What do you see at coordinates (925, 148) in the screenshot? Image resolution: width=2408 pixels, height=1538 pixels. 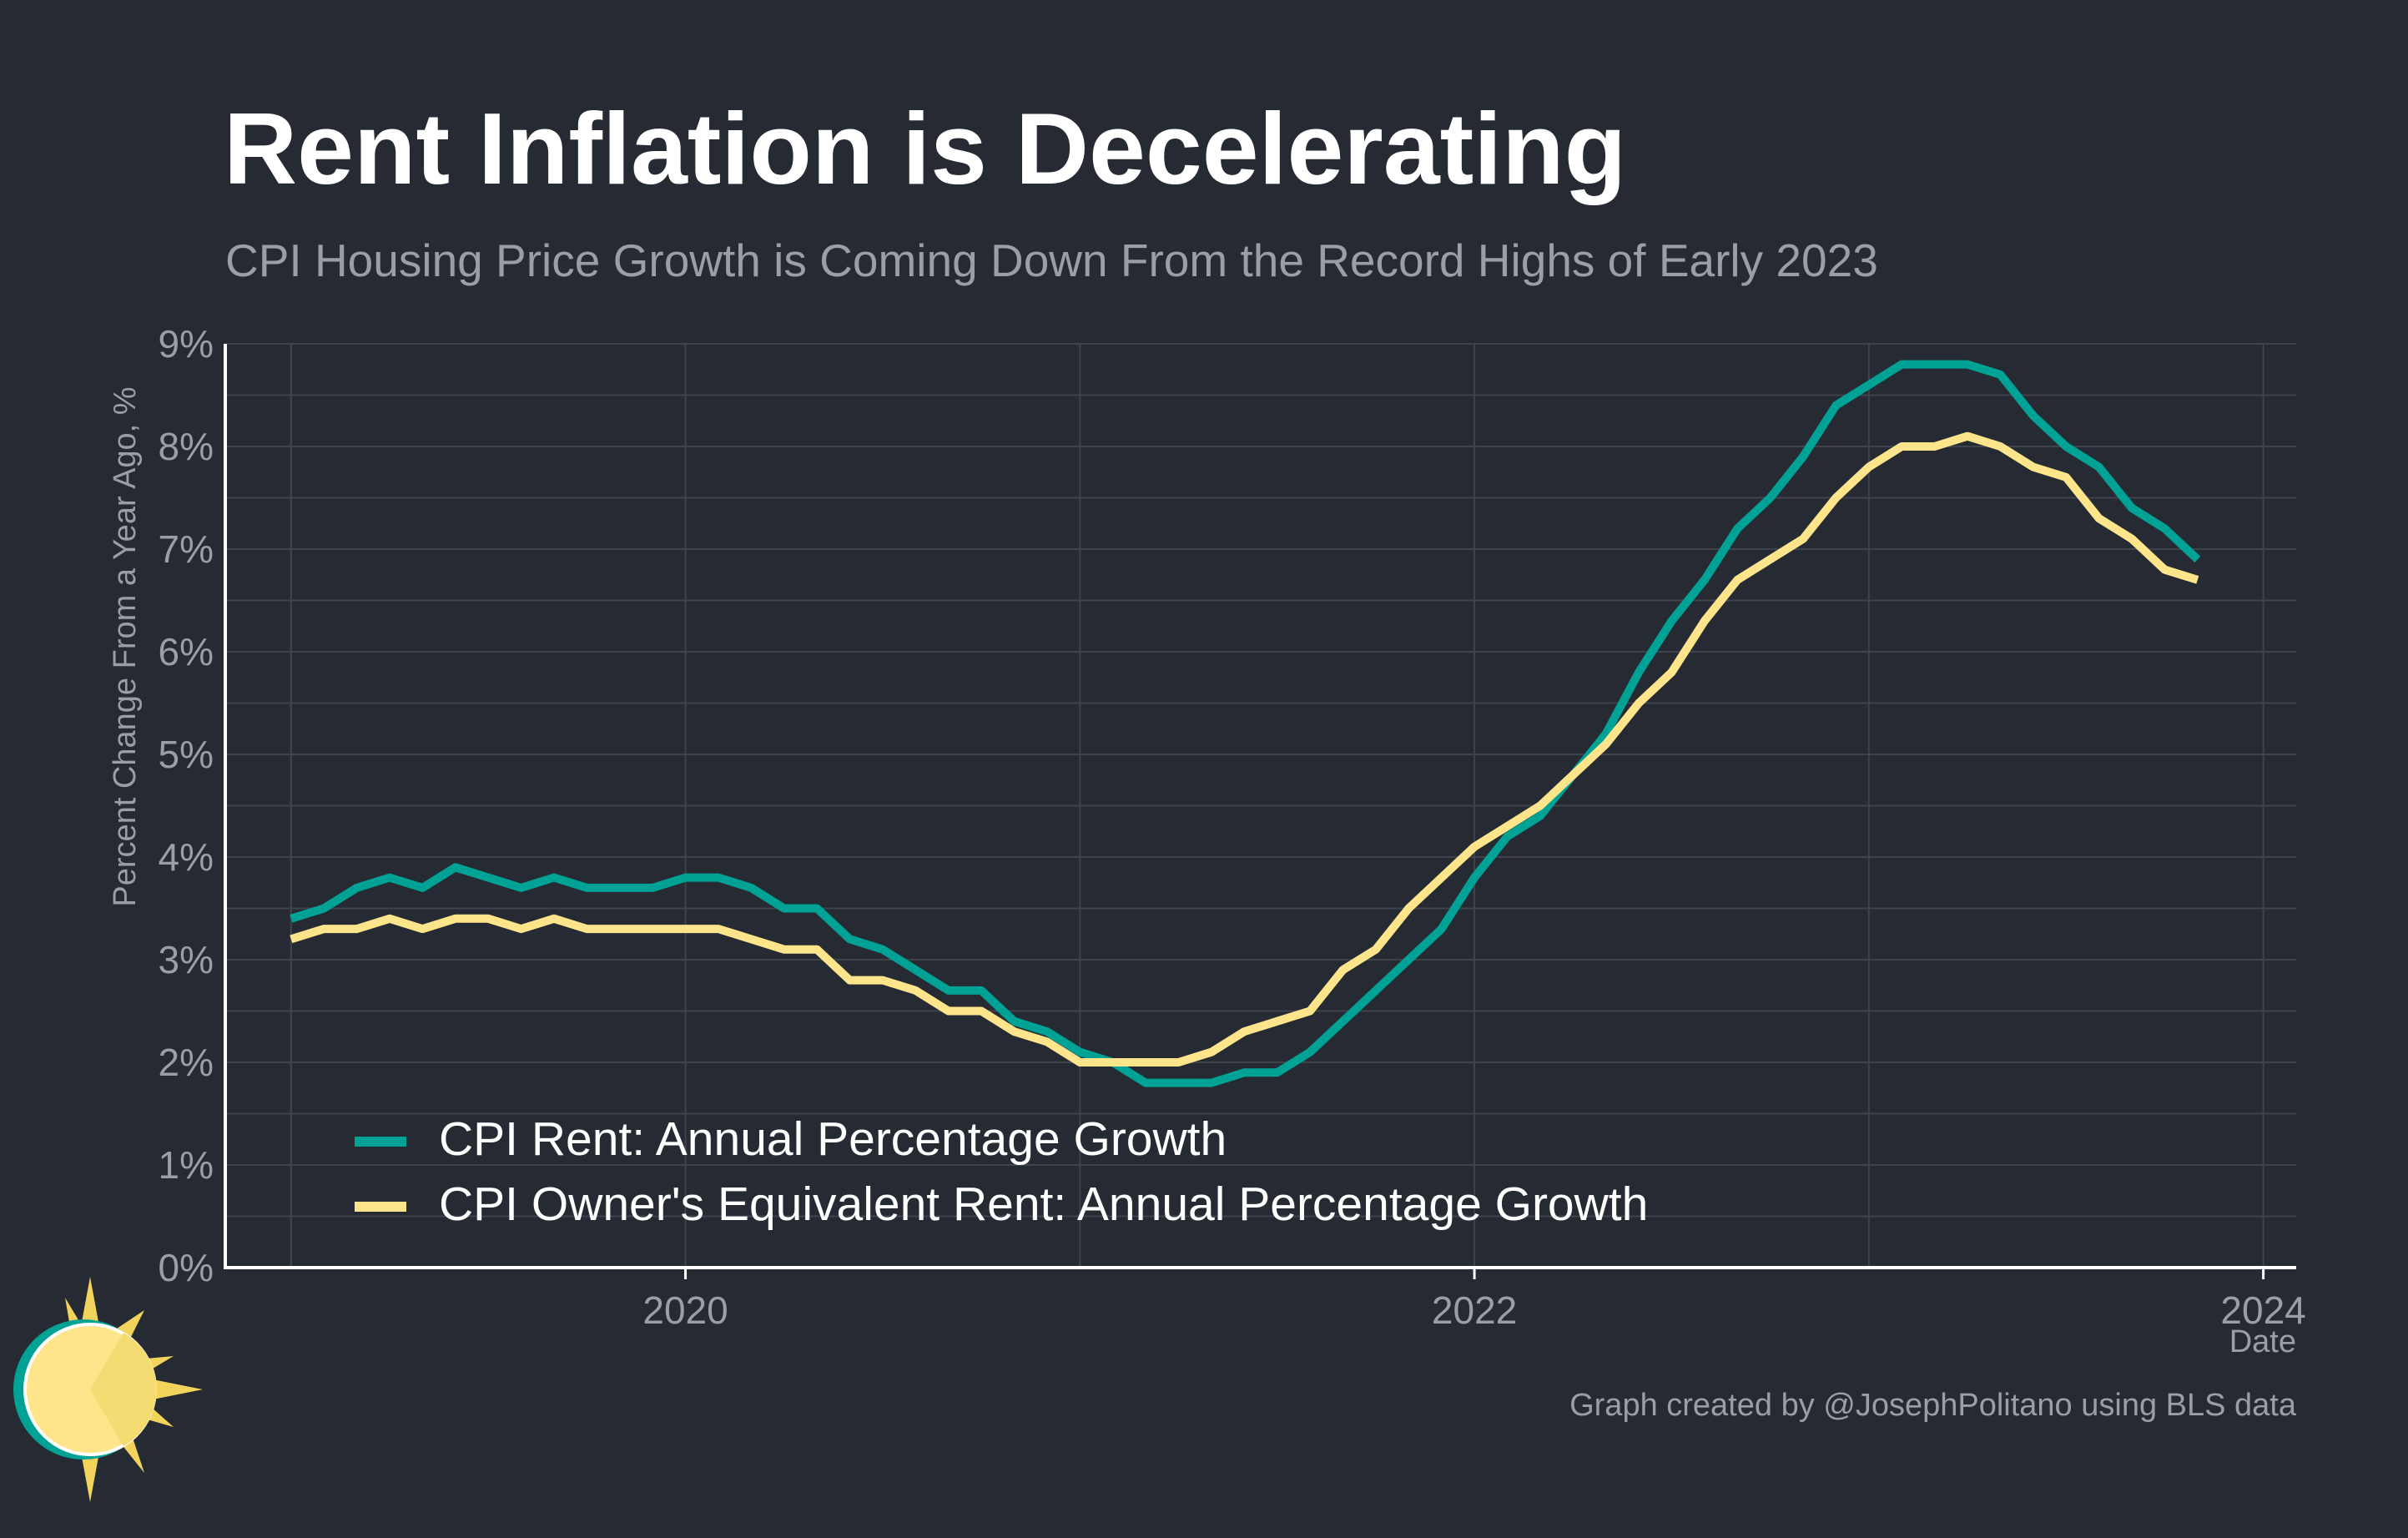 I see `chart-title: Rent Inflation is Decelerating` at bounding box center [925, 148].